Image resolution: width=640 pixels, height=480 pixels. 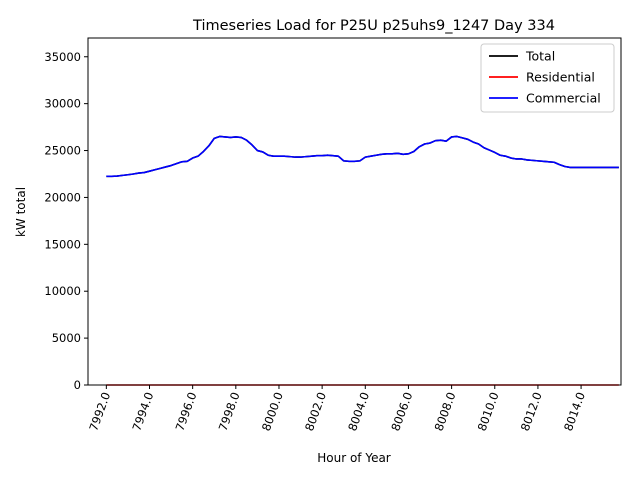 I want to click on y-tick-label: 0, so click(x=77, y=385).